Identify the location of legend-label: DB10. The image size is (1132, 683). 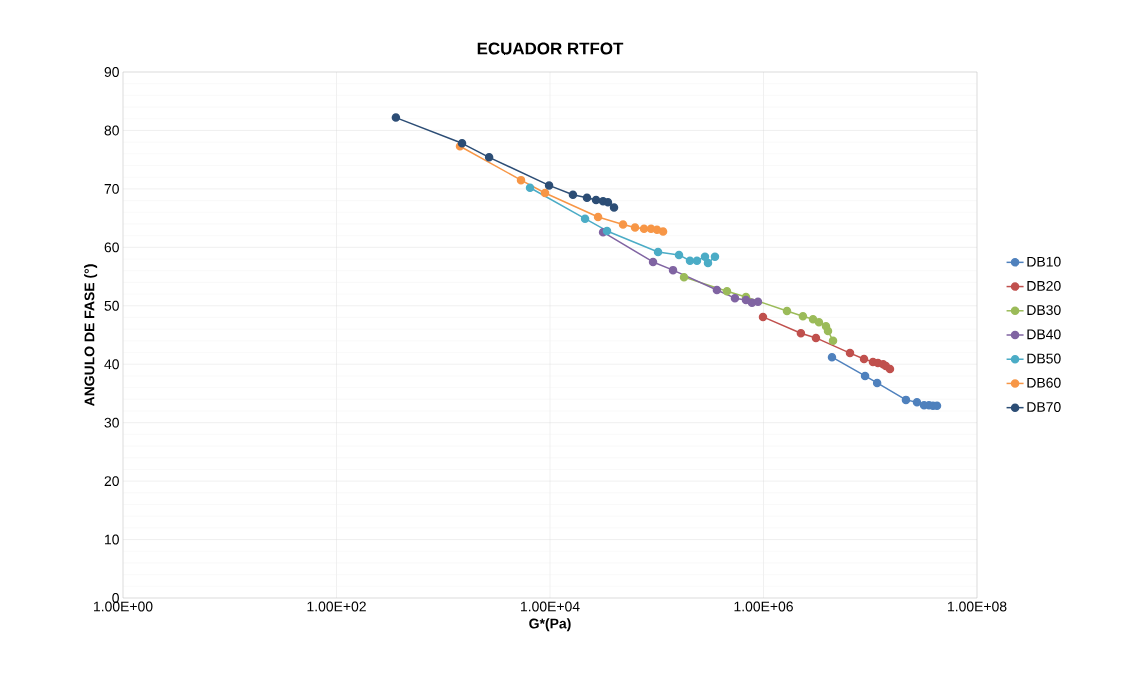
(1044, 261).